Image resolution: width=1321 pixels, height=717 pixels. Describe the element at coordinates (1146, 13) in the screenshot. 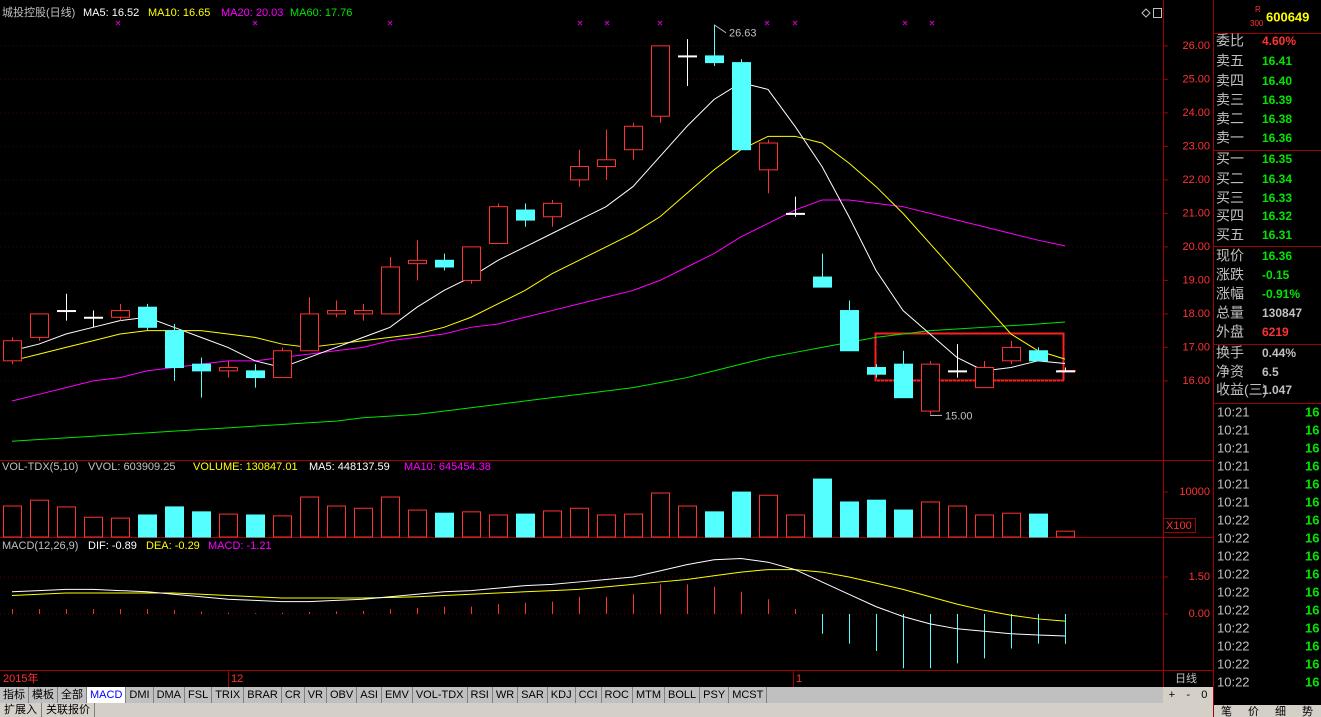

I see `icon-diamond` at that location.